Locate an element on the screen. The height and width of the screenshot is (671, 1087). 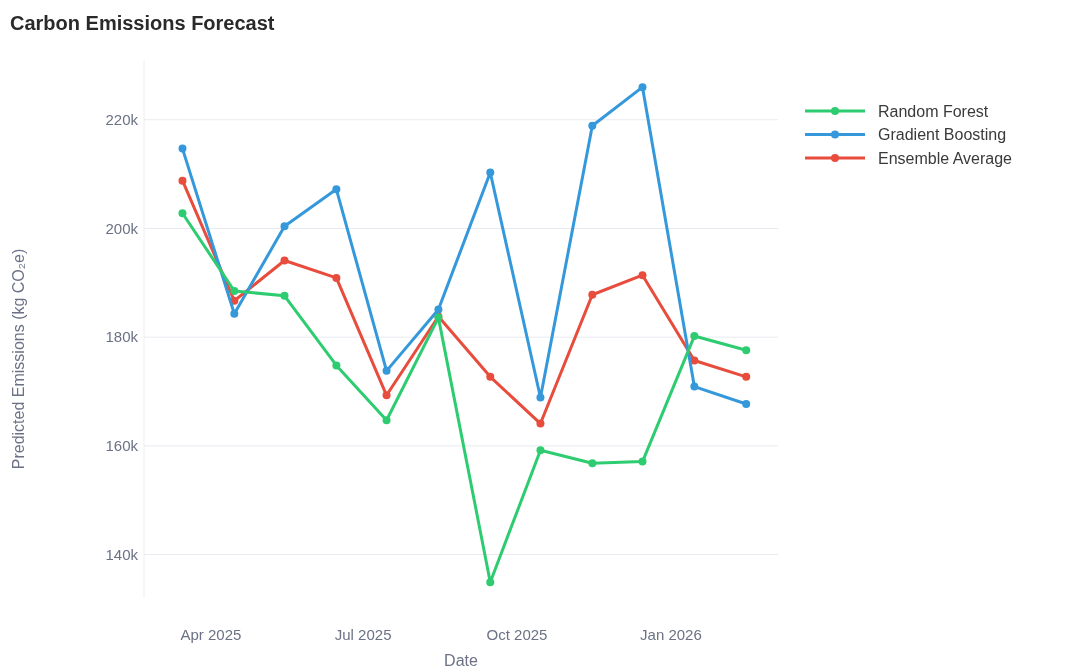
y-tick-label: 220k is located at coordinates (122, 120).